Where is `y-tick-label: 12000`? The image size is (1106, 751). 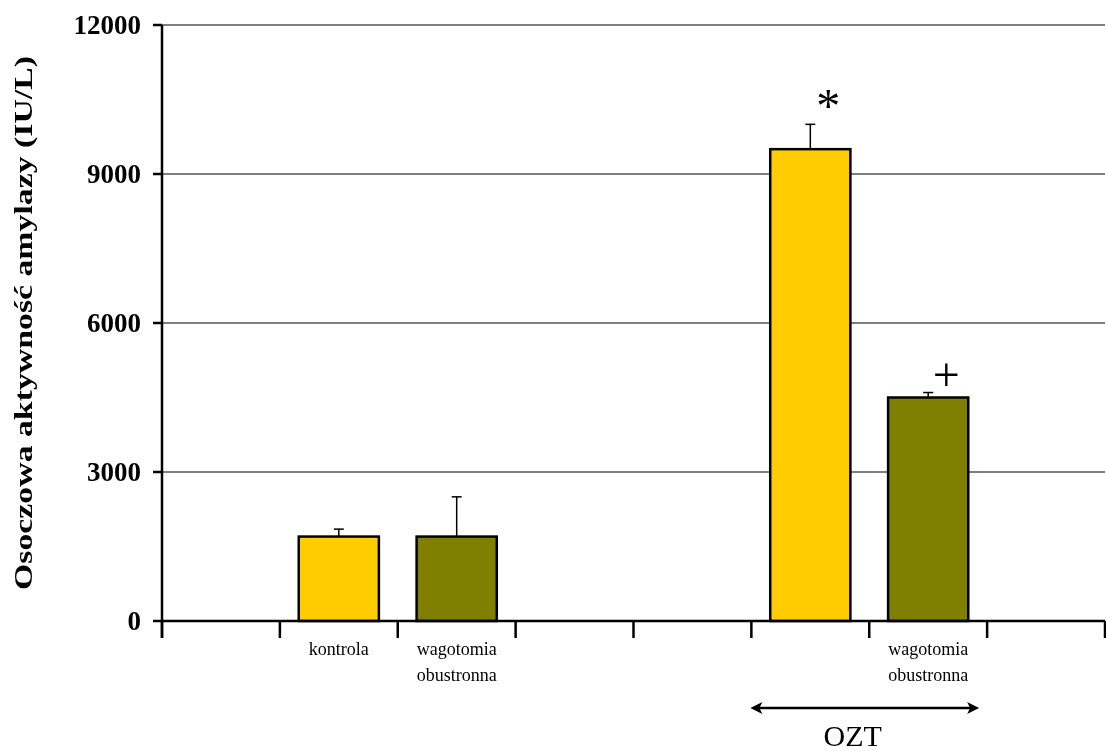 y-tick-label: 12000 is located at coordinates (107, 25).